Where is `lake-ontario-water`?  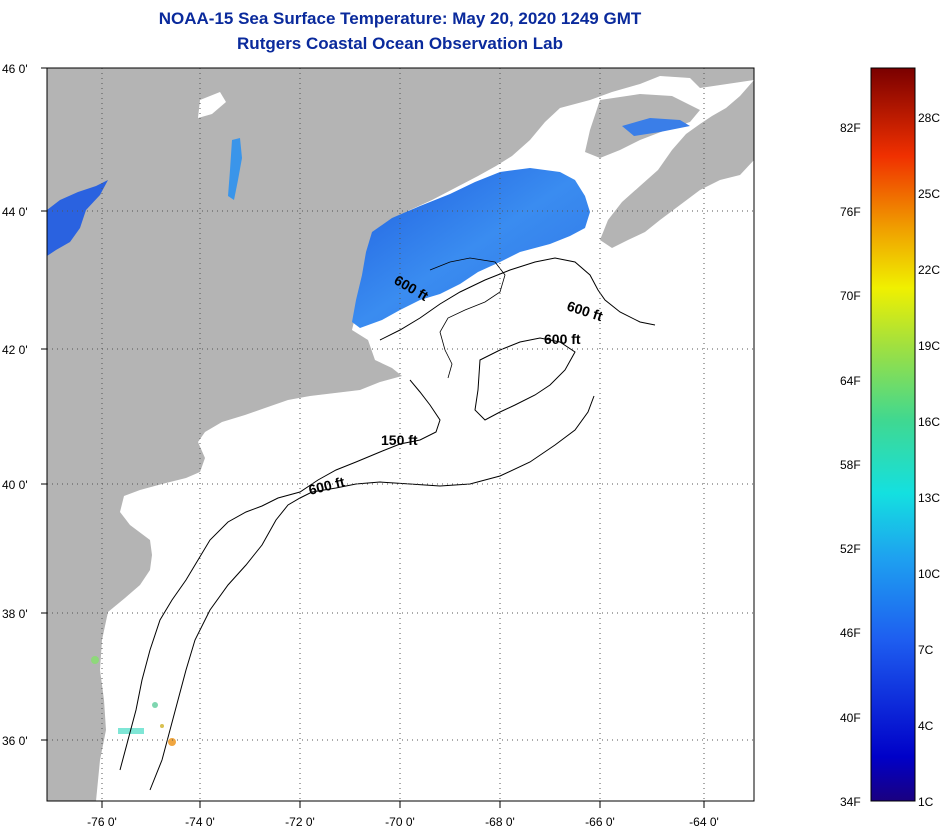 lake-ontario-water is located at coordinates (77, 218).